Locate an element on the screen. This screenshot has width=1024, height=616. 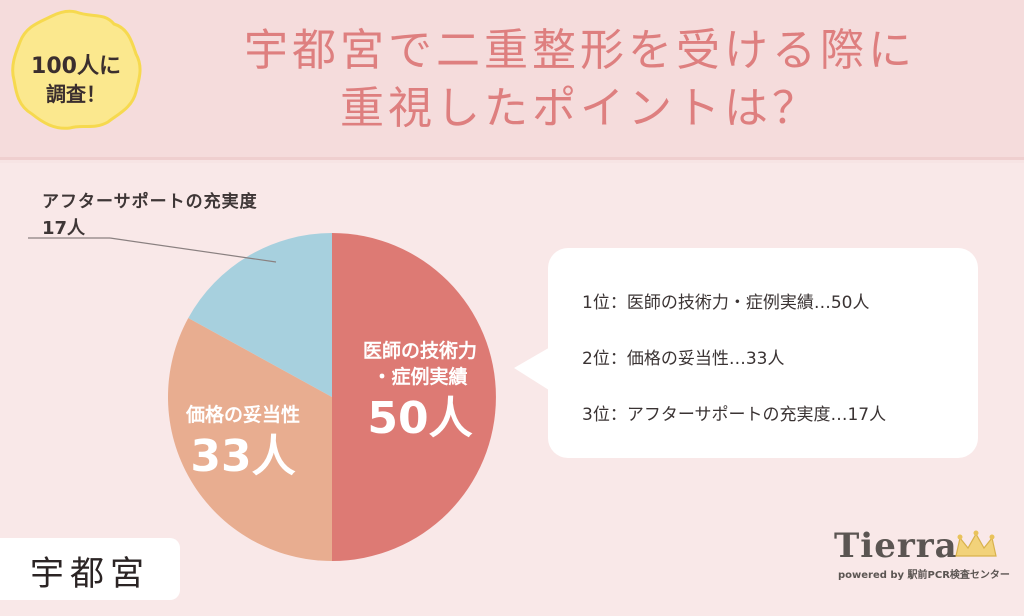
slice-value-doctor: 50人 is located at coordinates (420, 418).